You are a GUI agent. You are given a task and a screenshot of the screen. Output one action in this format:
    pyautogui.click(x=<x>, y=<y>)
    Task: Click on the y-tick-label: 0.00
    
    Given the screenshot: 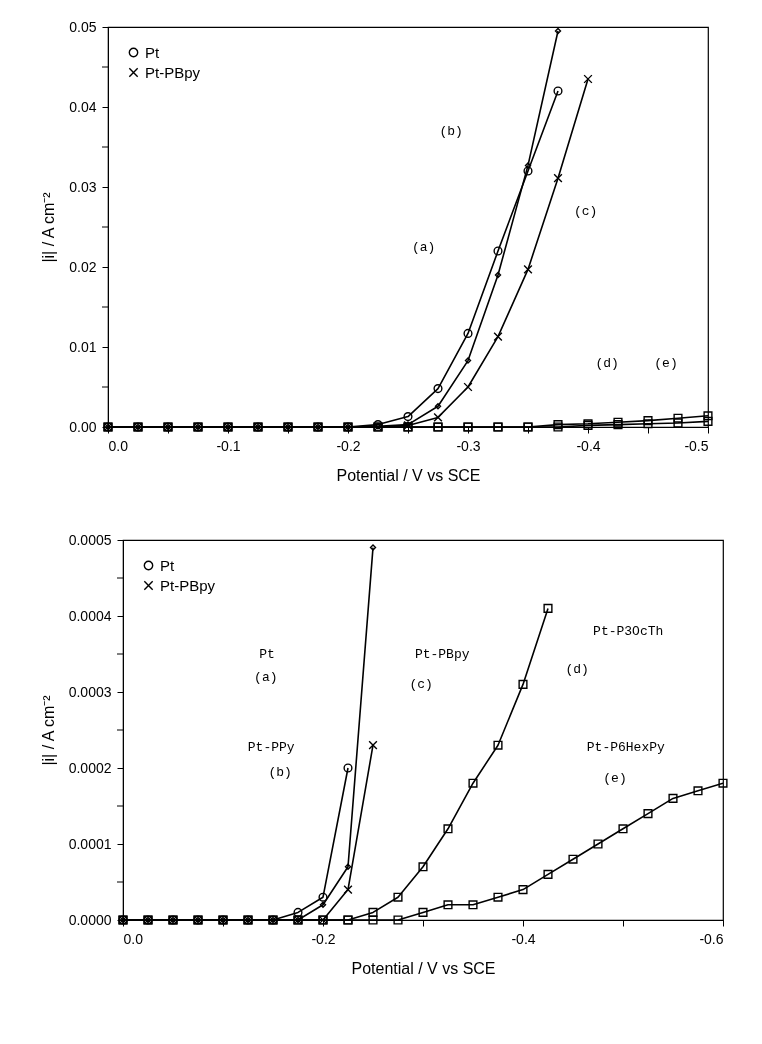 What is the action you would take?
    pyautogui.click(x=83, y=426)
    